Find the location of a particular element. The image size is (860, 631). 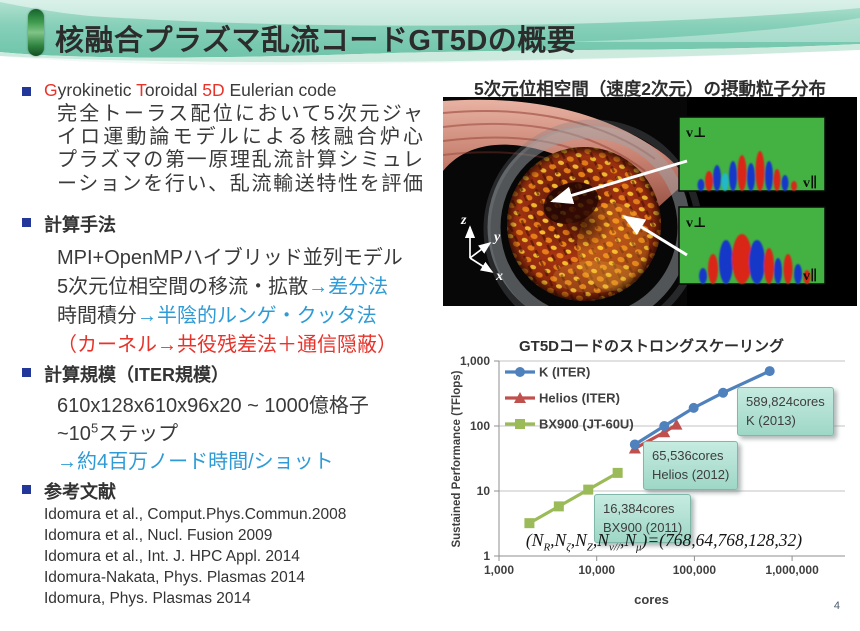

bullet-gyrokinetic: Gyrokinetic Toroidal 5D Eulerian code is located at coordinates (179, 90).